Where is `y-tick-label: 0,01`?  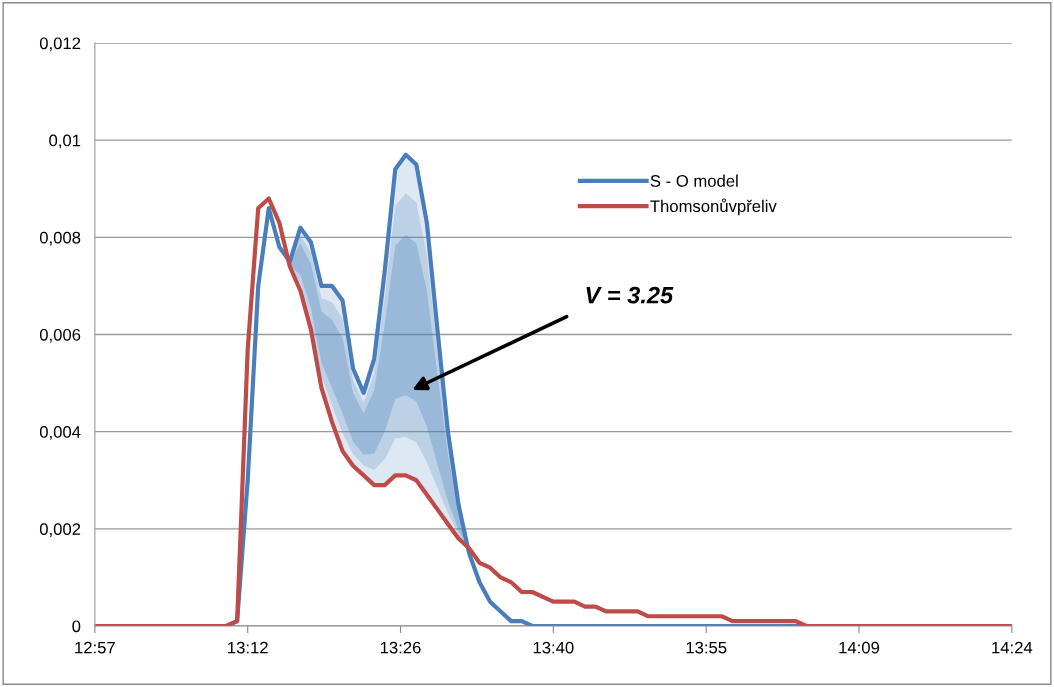 y-tick-label: 0,01 is located at coordinates (65, 141).